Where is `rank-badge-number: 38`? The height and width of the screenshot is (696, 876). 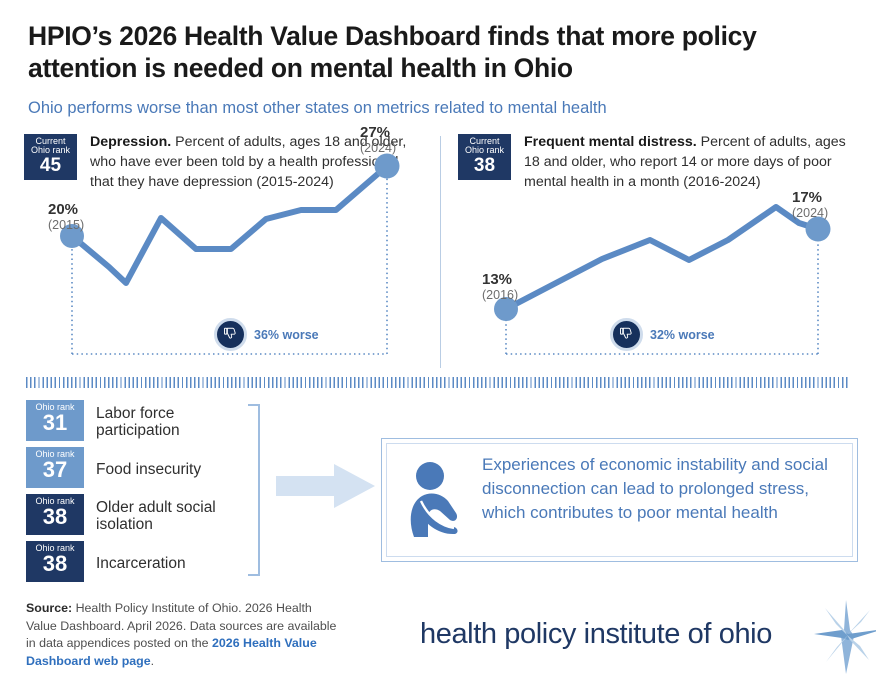
rank-badge-number: 38 is located at coordinates (484, 166).